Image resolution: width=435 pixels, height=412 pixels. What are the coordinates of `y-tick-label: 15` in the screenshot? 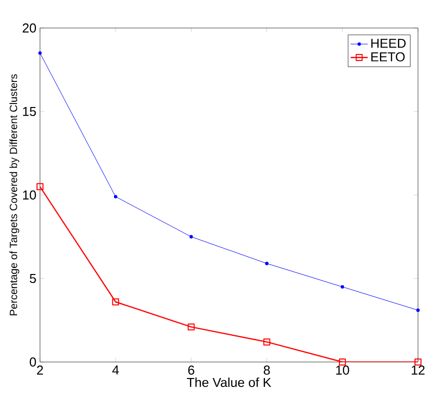 It's located at (29, 111).